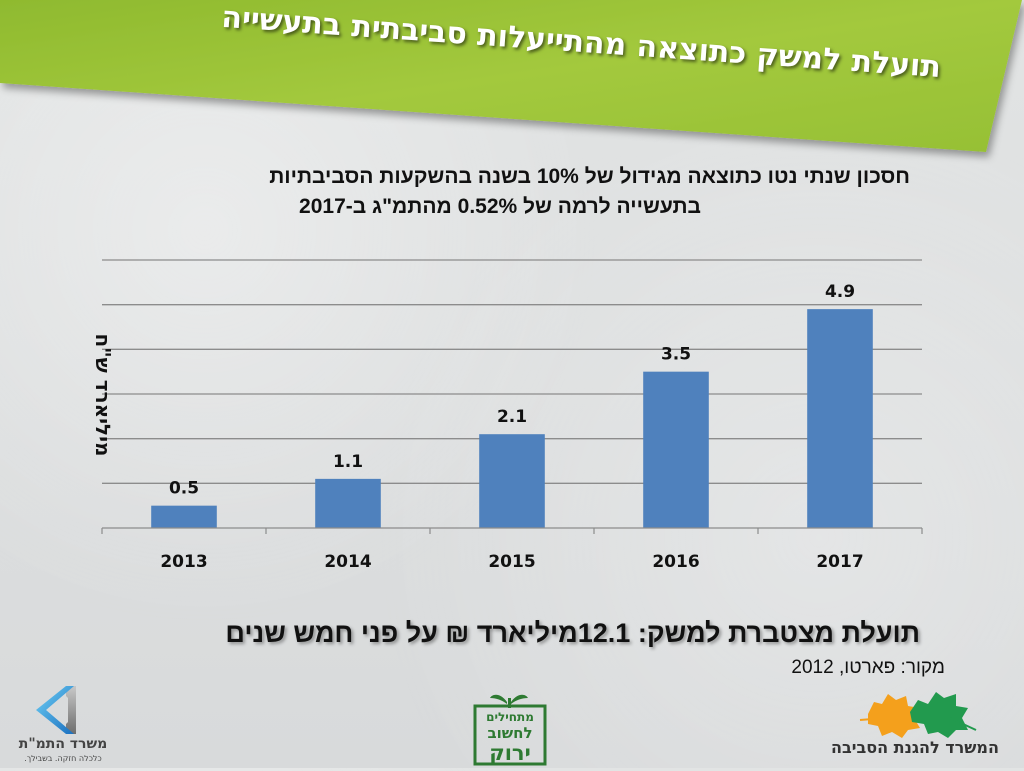  I want to click on data-label-2016: 3.5, so click(676, 355).